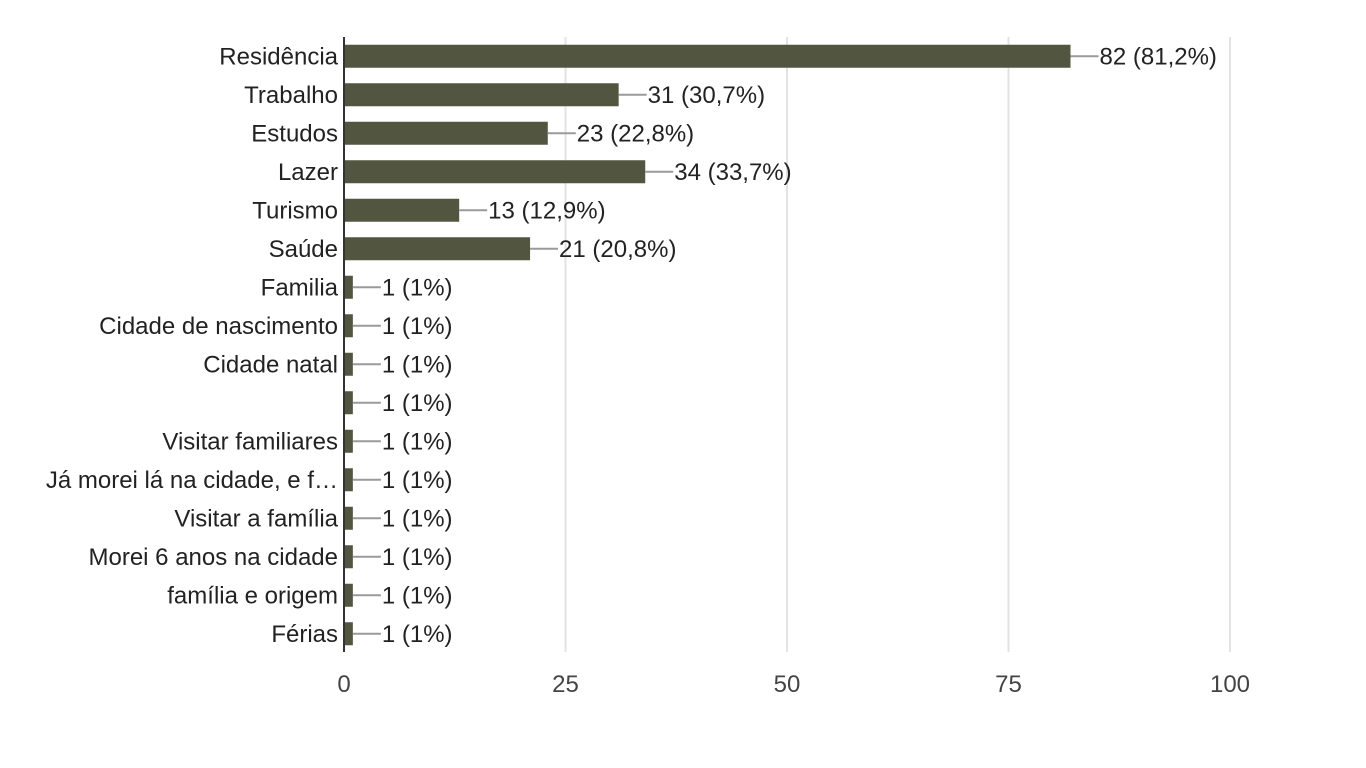  What do you see at coordinates (1230, 684) in the screenshot?
I see `x-tick-label: 100` at bounding box center [1230, 684].